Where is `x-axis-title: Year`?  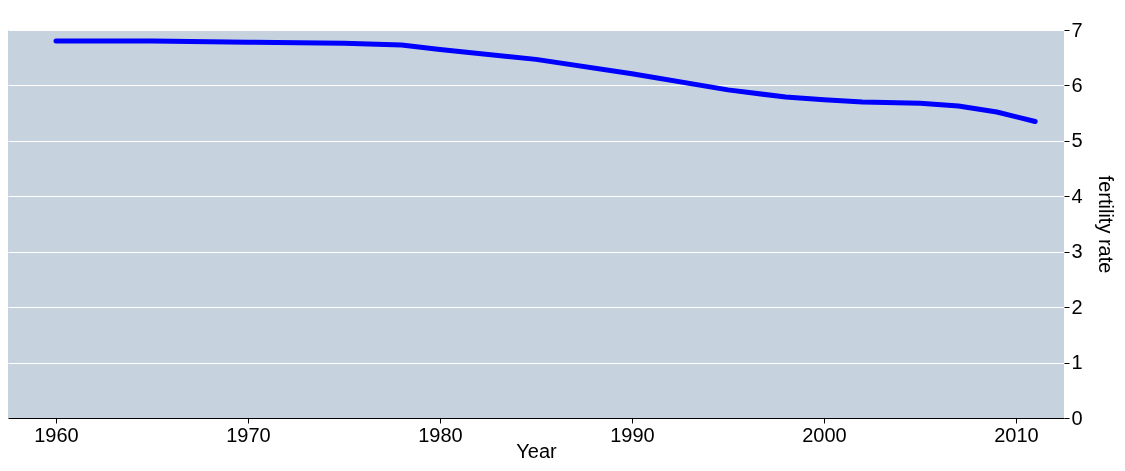 x-axis-title: Year is located at coordinates (537, 450).